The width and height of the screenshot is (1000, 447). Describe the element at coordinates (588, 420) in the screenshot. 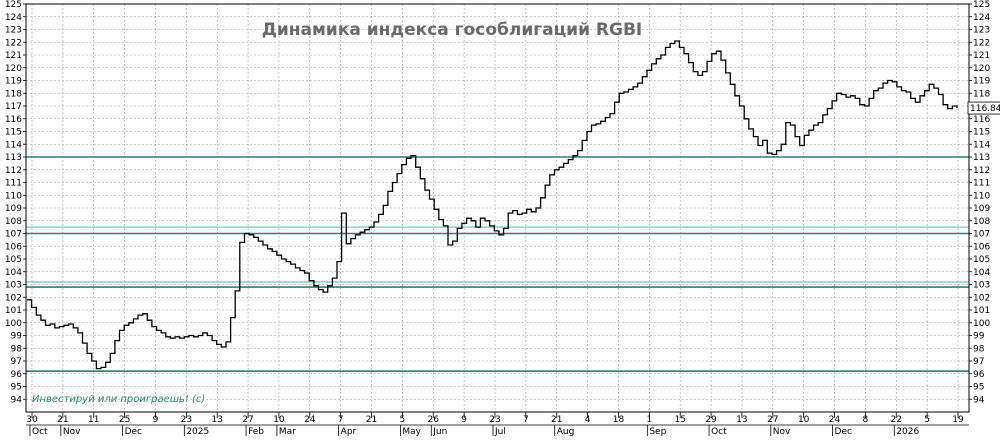

I see `x-day-tick-label: 4` at that location.